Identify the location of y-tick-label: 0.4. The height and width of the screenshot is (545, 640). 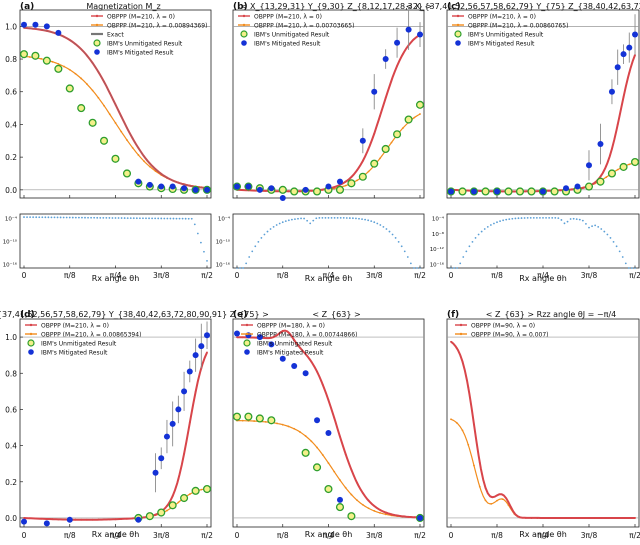
(11, 446).